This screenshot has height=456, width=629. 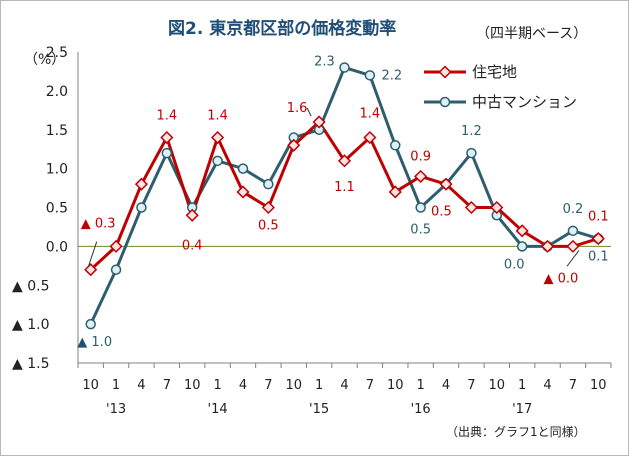 What do you see at coordinates (44, 60) in the screenshot?
I see `y-axis-unit: （%）` at bounding box center [44, 60].